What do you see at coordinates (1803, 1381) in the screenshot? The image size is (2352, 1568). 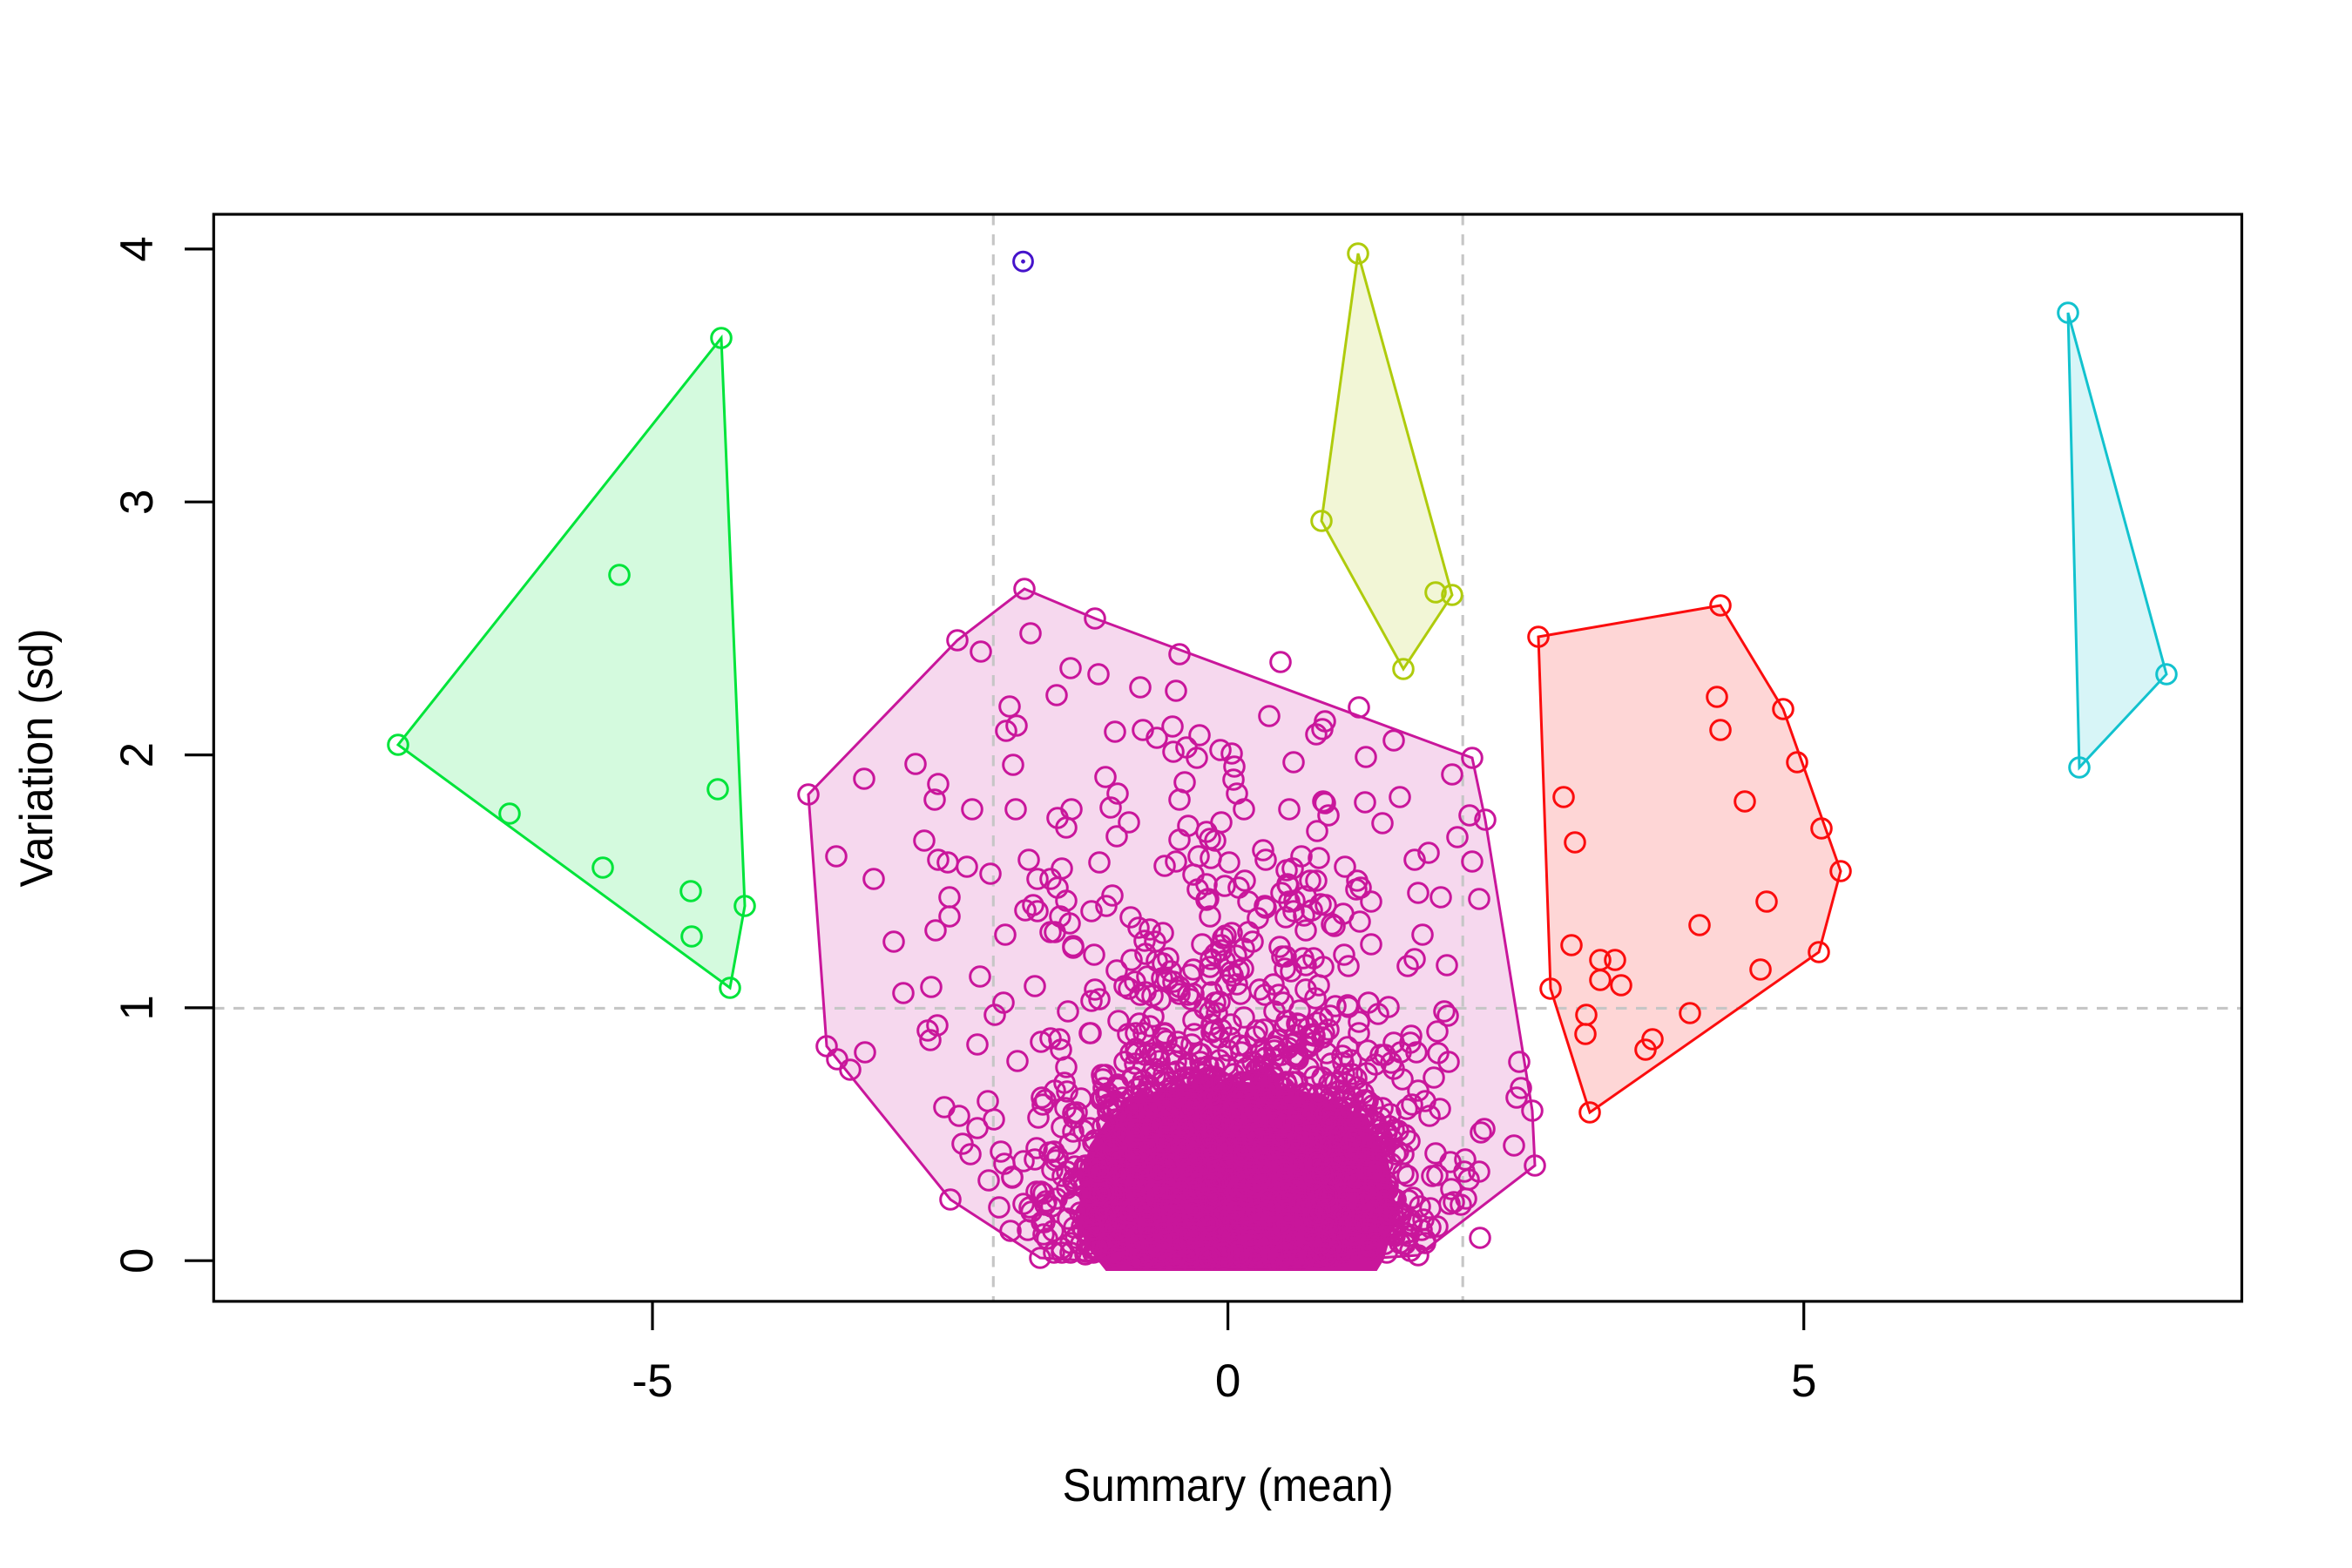 I see `svg-text: 5` at bounding box center [1803, 1381].